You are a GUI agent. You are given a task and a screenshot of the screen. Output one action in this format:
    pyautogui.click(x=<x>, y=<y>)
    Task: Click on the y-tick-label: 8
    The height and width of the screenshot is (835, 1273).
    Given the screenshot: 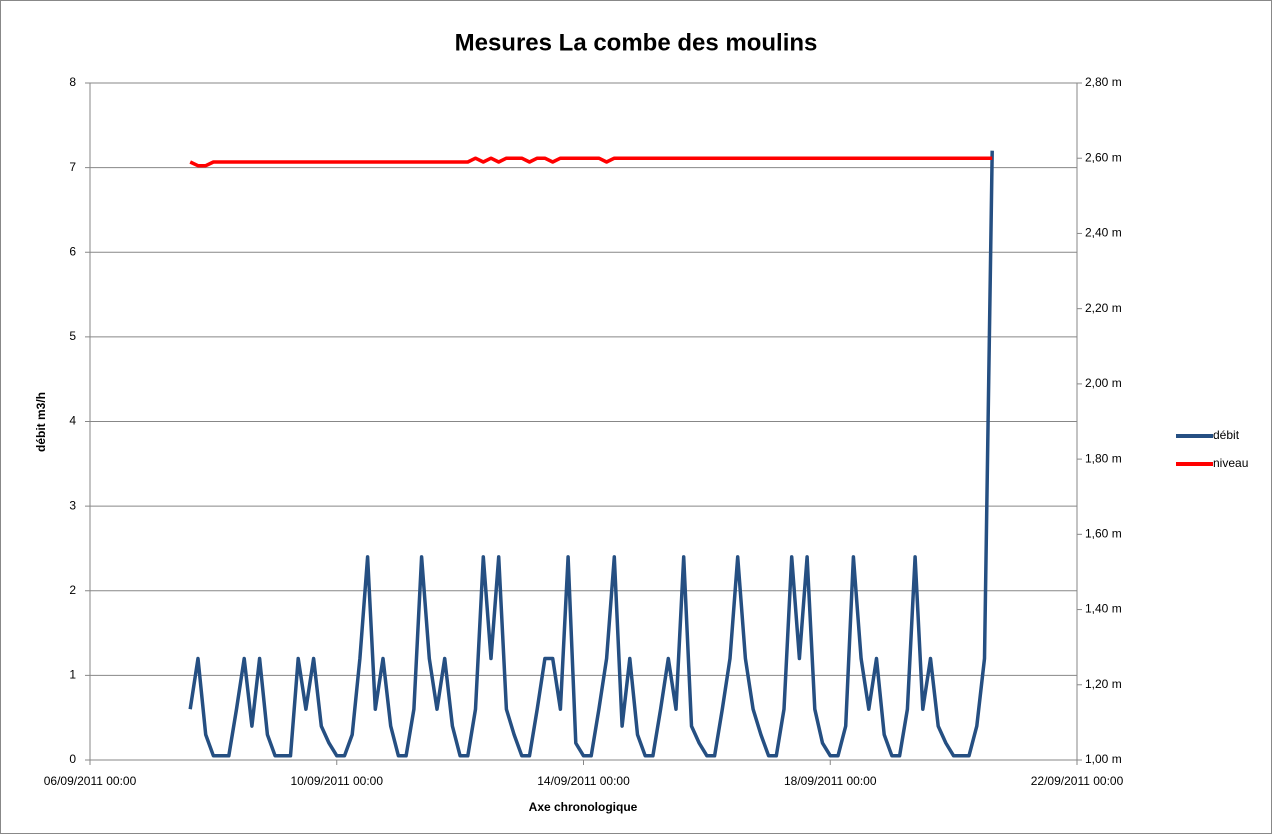 What is the action you would take?
    pyautogui.click(x=72, y=82)
    